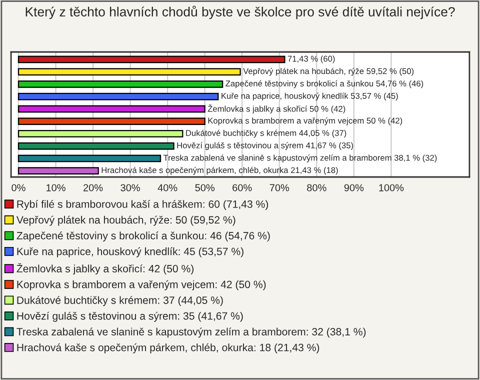 This screenshot has height=380, width=480. Describe the element at coordinates (142, 205) in the screenshot. I see `legend-label: Rybí filé s bramborovou kaší a hráškem: 60 (71,43 %)` at that location.